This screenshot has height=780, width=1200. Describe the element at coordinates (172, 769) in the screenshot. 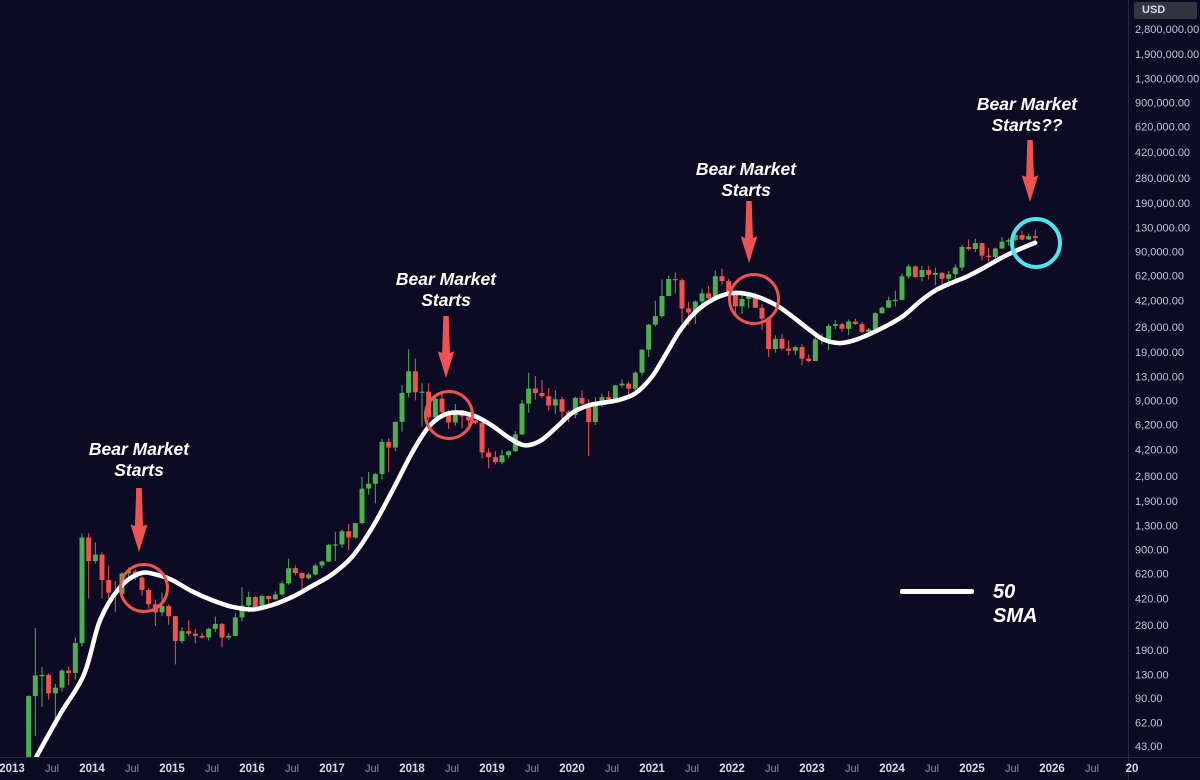

I see `svg-text: 2015` at that location.